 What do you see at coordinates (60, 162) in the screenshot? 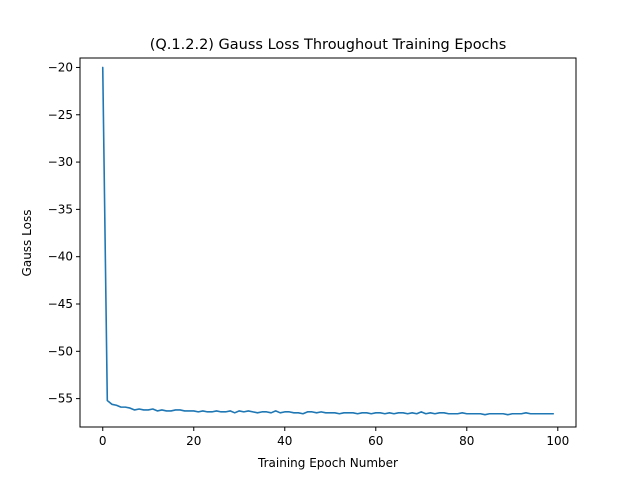
I see `y-tick-label: −30` at bounding box center [60, 162].